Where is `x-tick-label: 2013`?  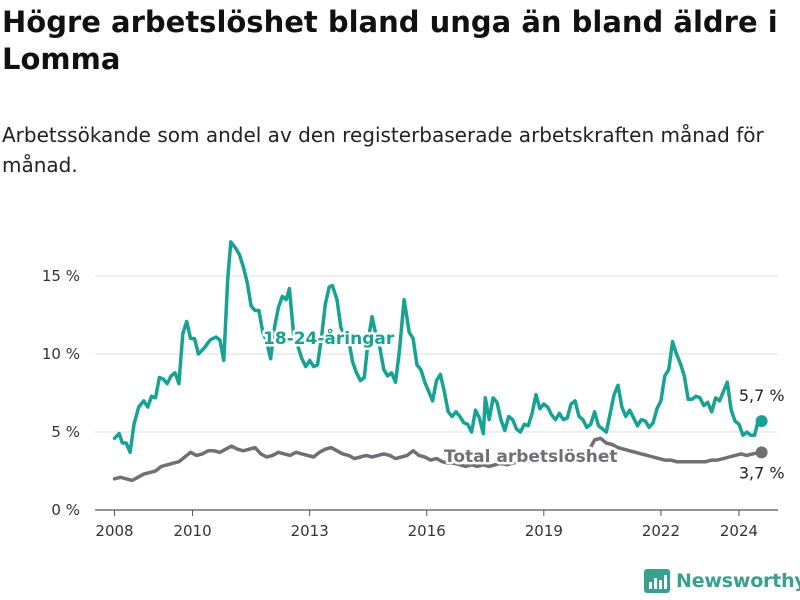
x-tick-label: 2013 is located at coordinates (310, 531).